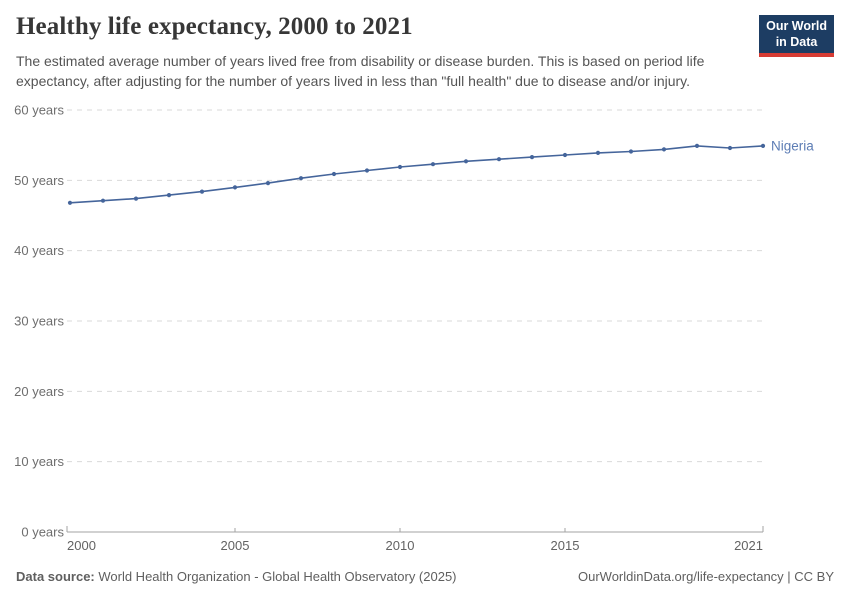 This screenshot has width=850, height=600. Describe the element at coordinates (39, 180) in the screenshot. I see `y-tick-label: 50 years` at that location.